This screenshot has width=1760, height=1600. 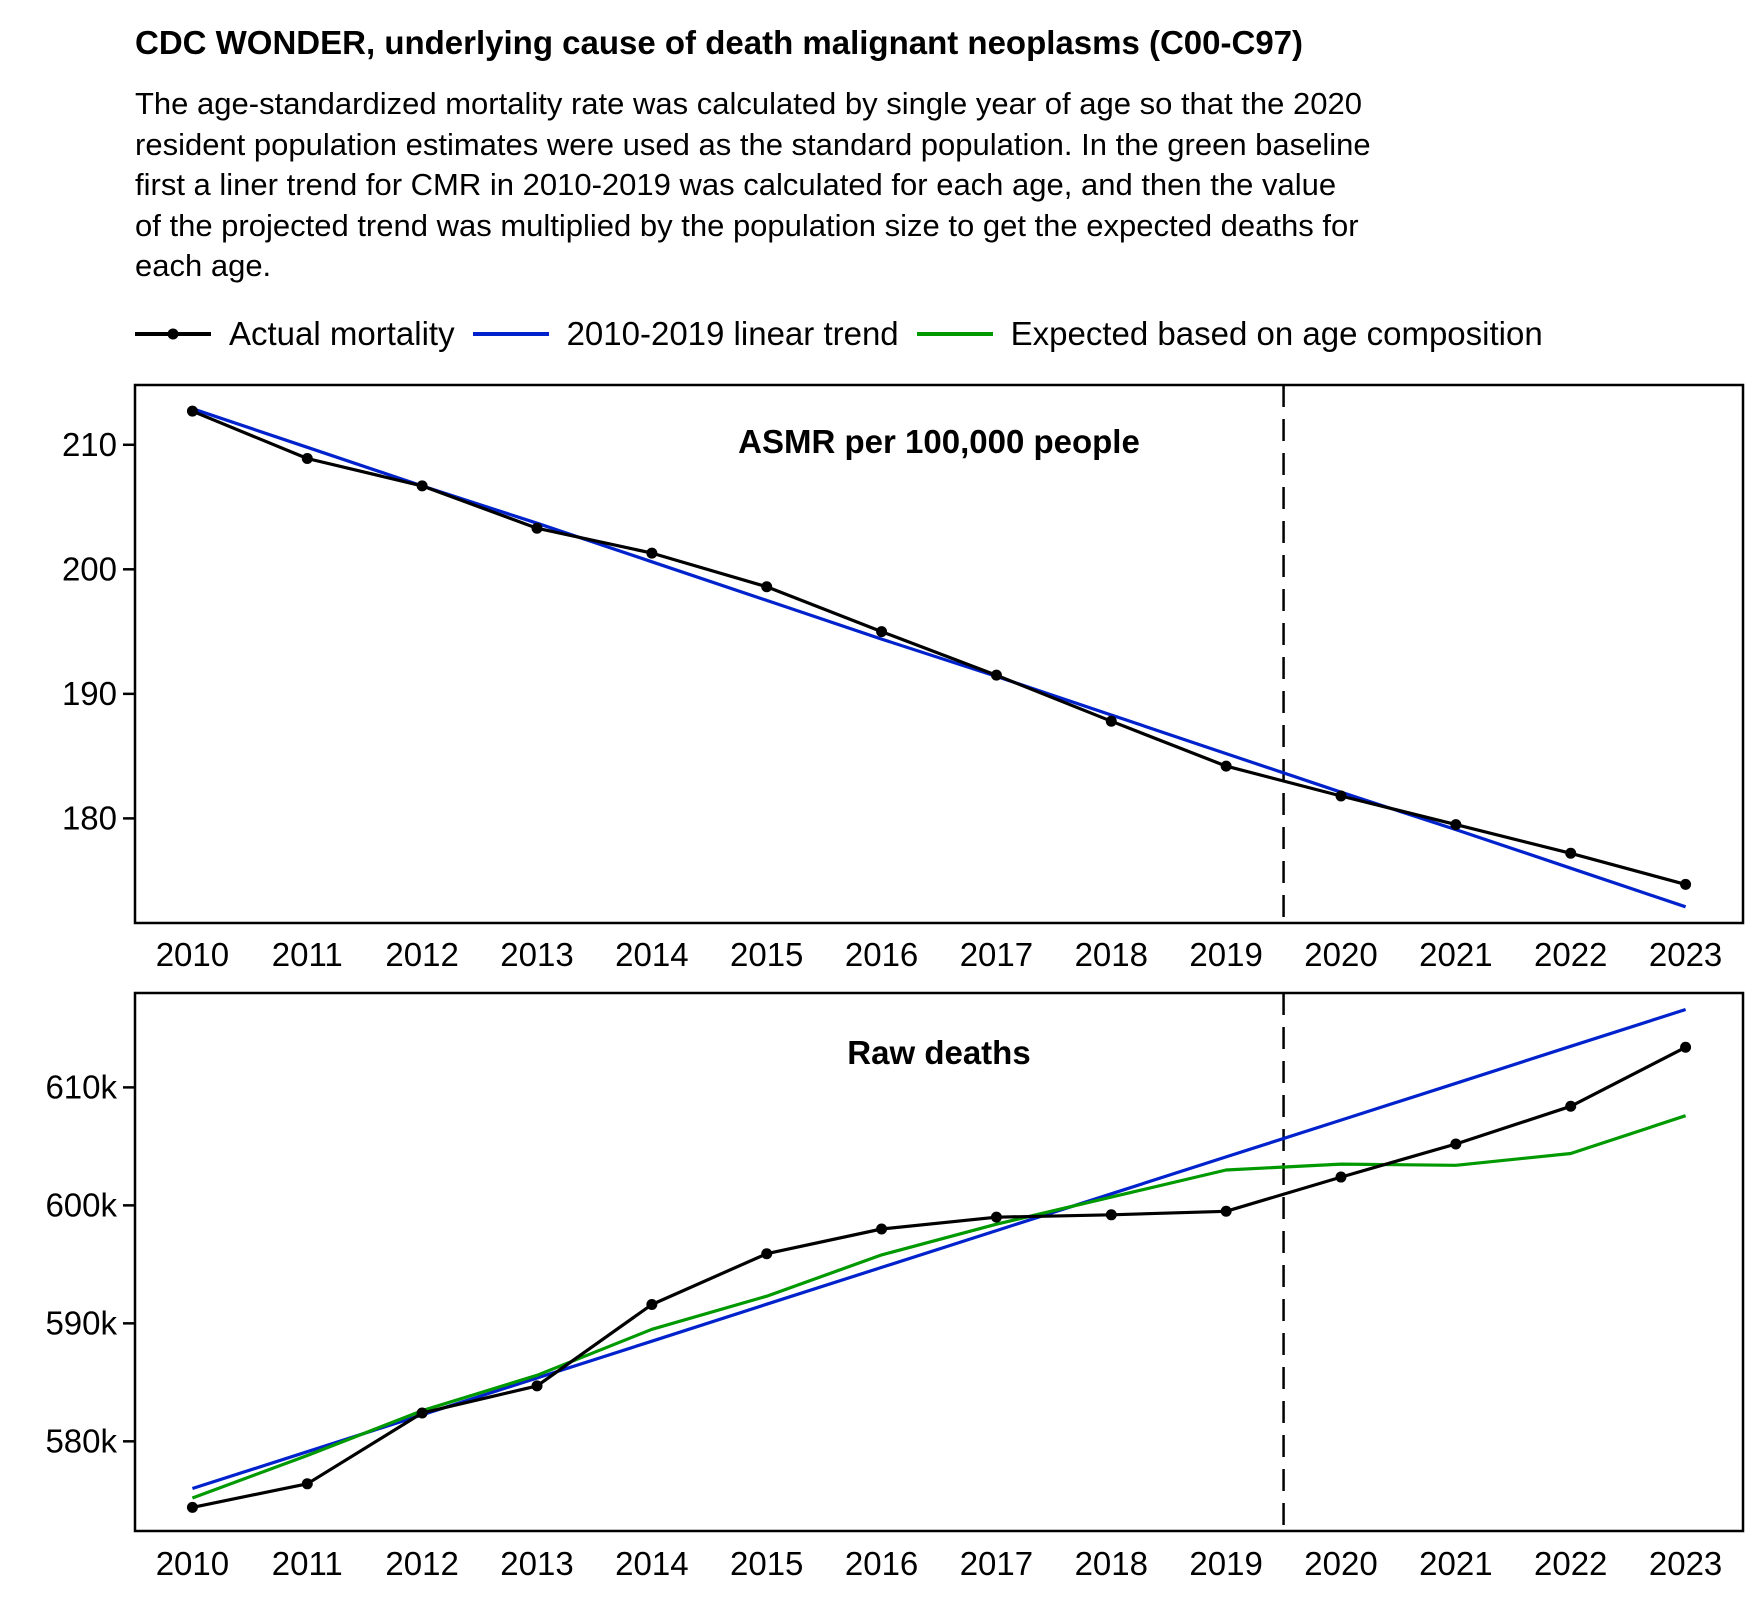 What do you see at coordinates (1341, 796) in the screenshot?
I see `asmr-point-2020` at bounding box center [1341, 796].